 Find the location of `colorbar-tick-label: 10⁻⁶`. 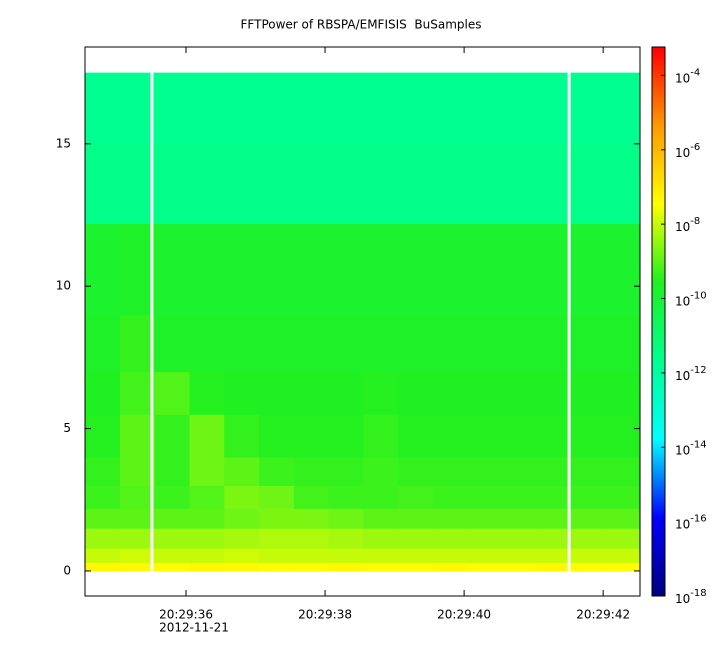

colorbar-tick-label: 10⁻⁶ is located at coordinates (687, 151).